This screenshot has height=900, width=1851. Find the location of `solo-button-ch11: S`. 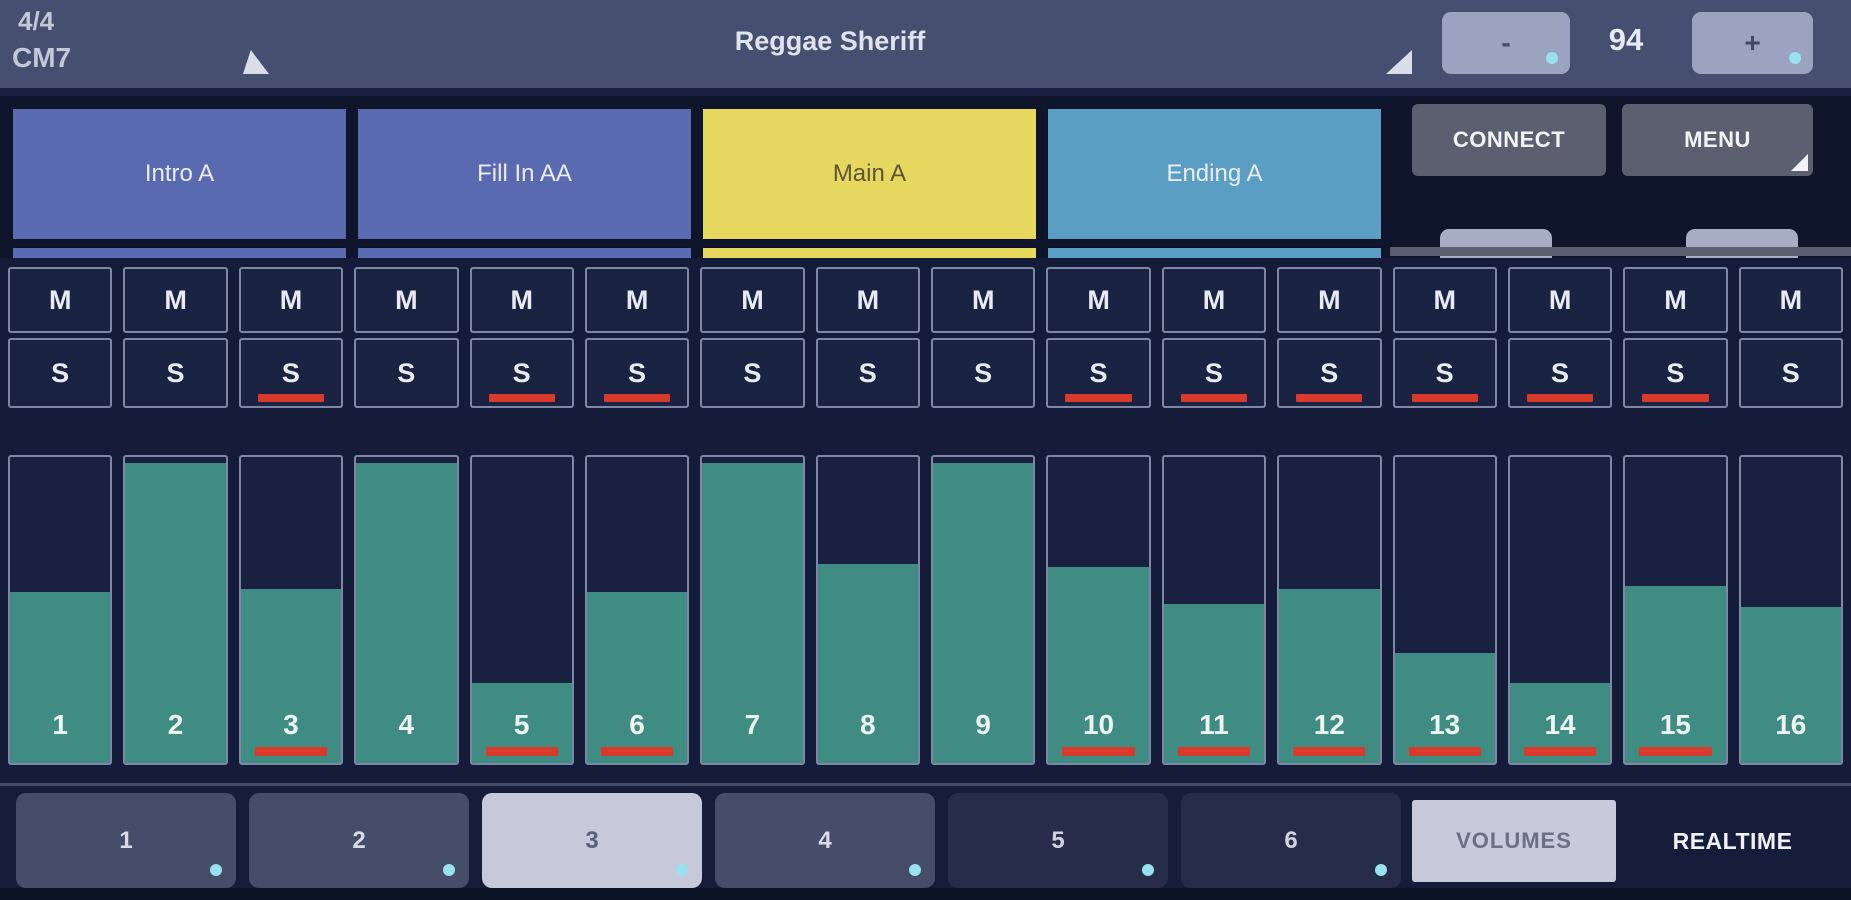

solo-button-ch11: S is located at coordinates (1214, 373).